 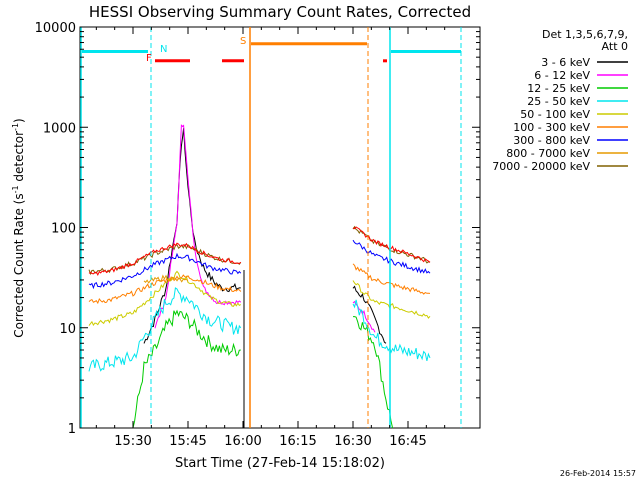 What do you see at coordinates (598, 473) in the screenshot?
I see `footer-timestamp: 26-Feb-2014 15:57` at bounding box center [598, 473].